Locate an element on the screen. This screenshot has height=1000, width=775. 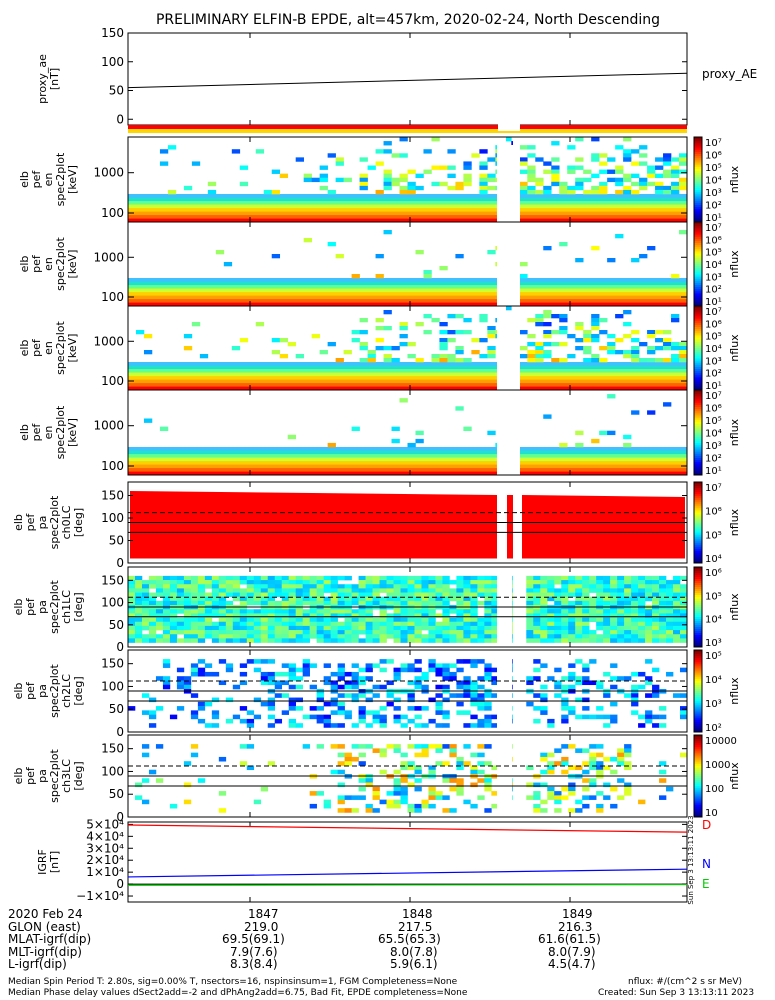
colorbar-label: nflux is located at coordinates (734, 264).